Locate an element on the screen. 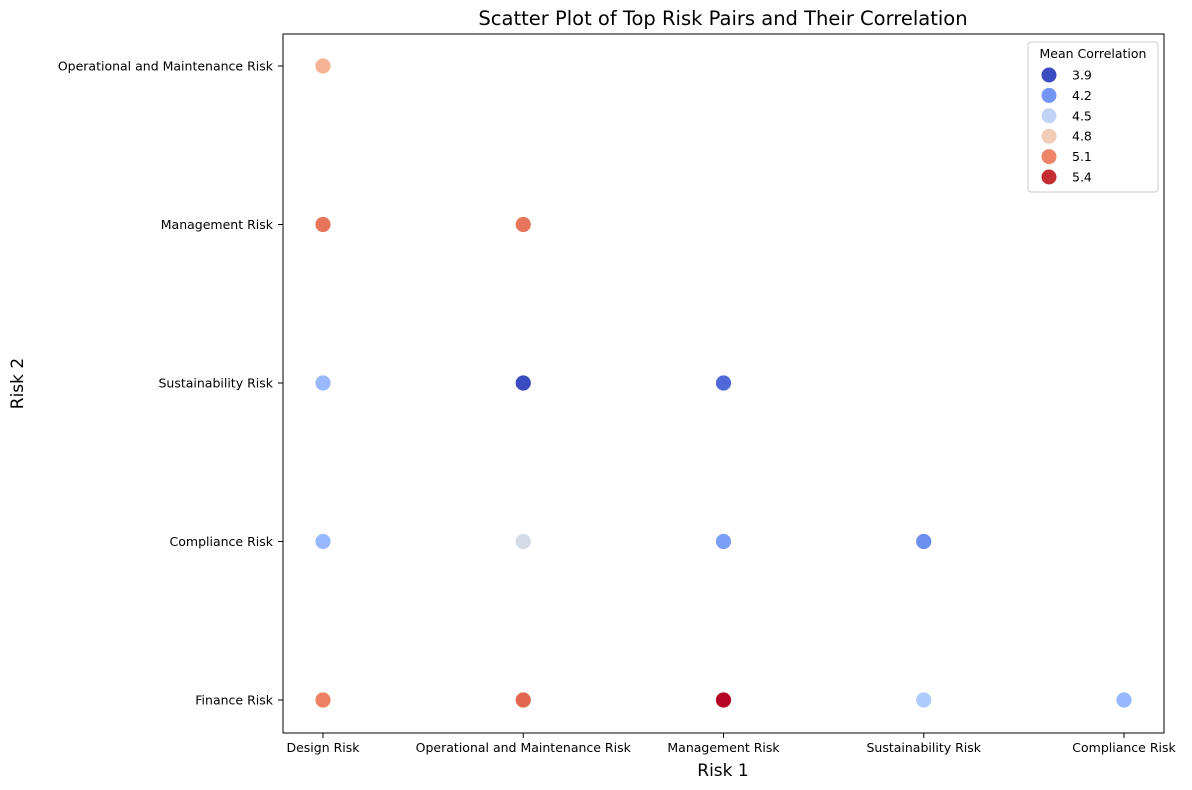 Image resolution: width=1192 pixels, height=790 pixels. y-axis-label: Risk 2 is located at coordinates (18, 383).